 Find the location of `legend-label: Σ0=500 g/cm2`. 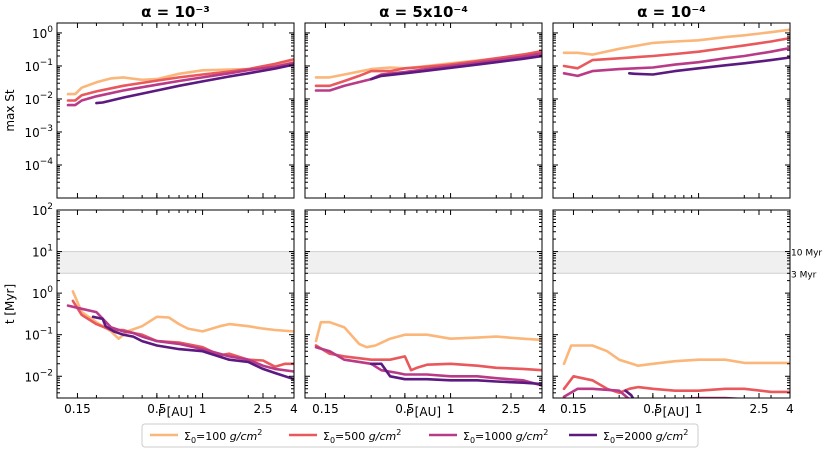

legend-label: Σ0=500 g/cm2 is located at coordinates (362, 436).